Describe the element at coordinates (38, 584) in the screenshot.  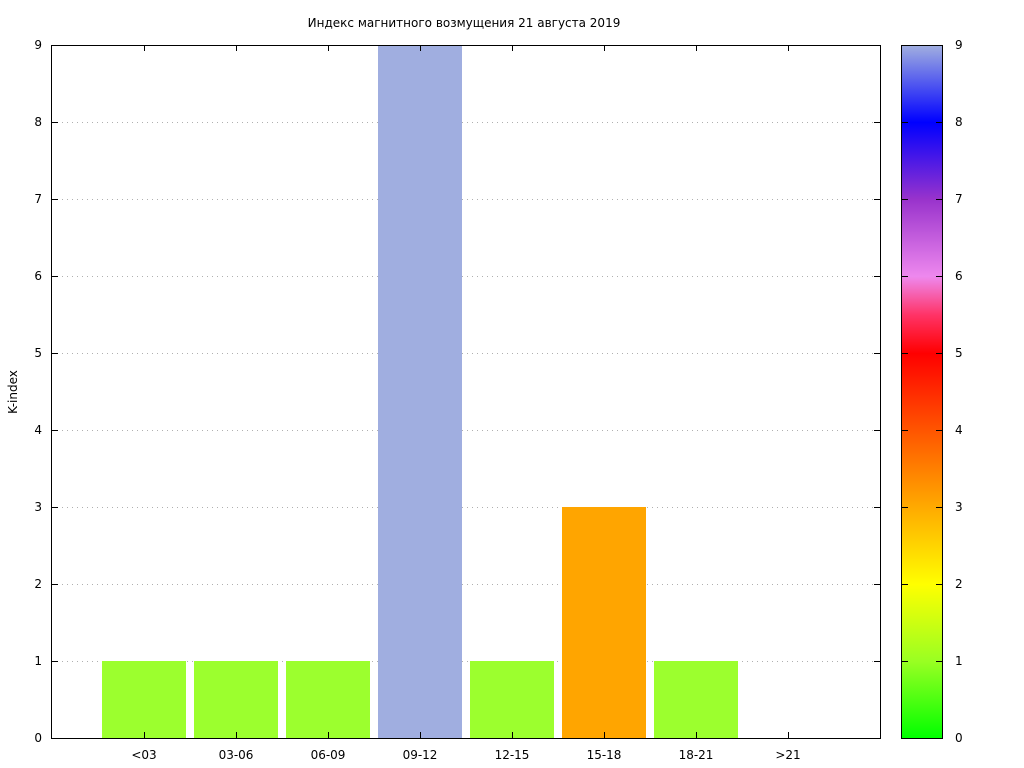
I see `y-tick-label: 2` at that location.